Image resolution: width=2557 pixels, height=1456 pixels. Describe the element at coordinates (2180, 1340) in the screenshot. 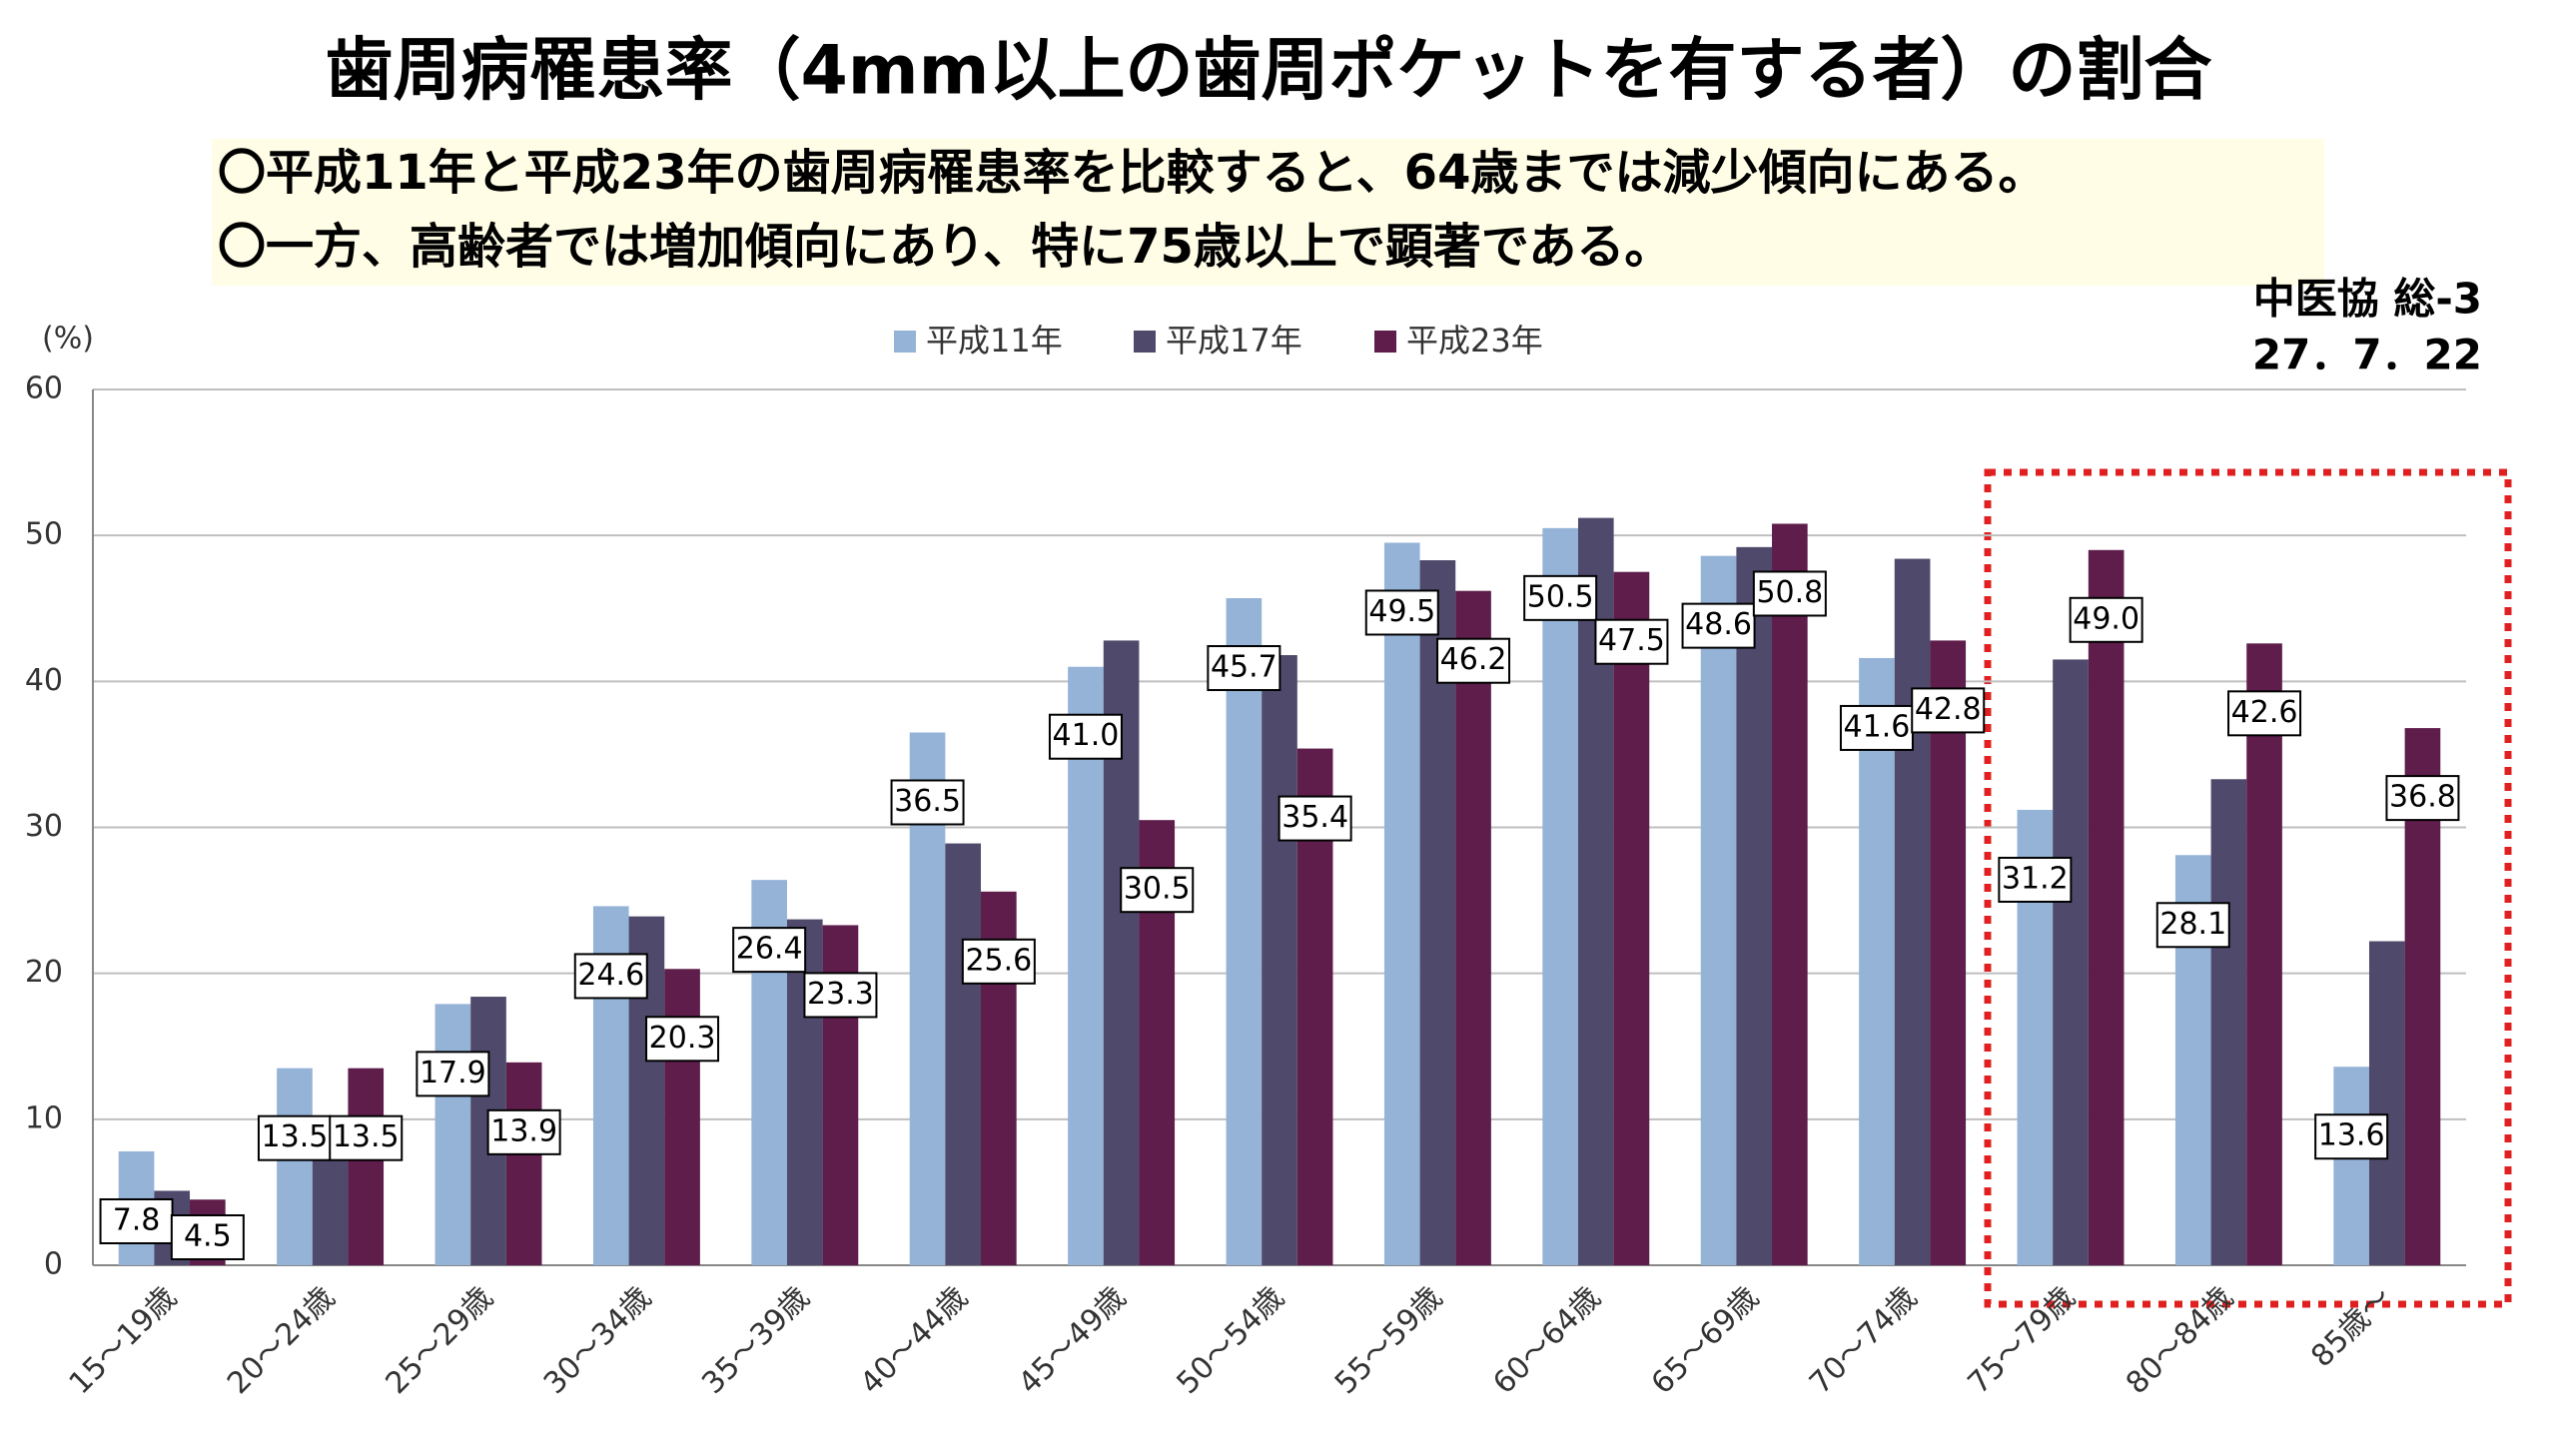

I see `x-tick-label: 80～84歳` at that location.